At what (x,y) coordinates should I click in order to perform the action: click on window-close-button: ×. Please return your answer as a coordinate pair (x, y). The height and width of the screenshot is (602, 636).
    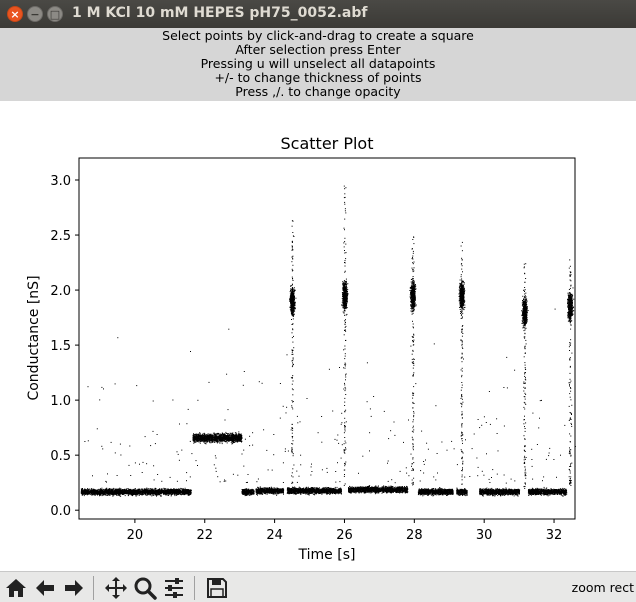
    Looking at the image, I should click on (15, 14).